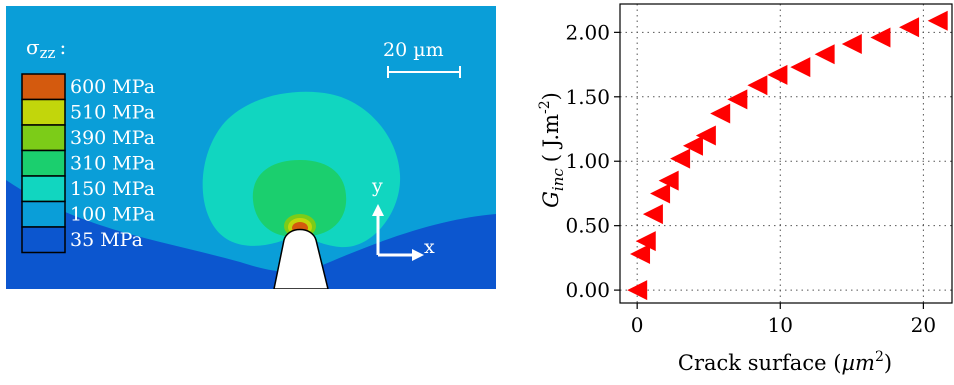  Describe the element at coordinates (637, 325) in the screenshot. I see `x-tick-label: 0` at that location.